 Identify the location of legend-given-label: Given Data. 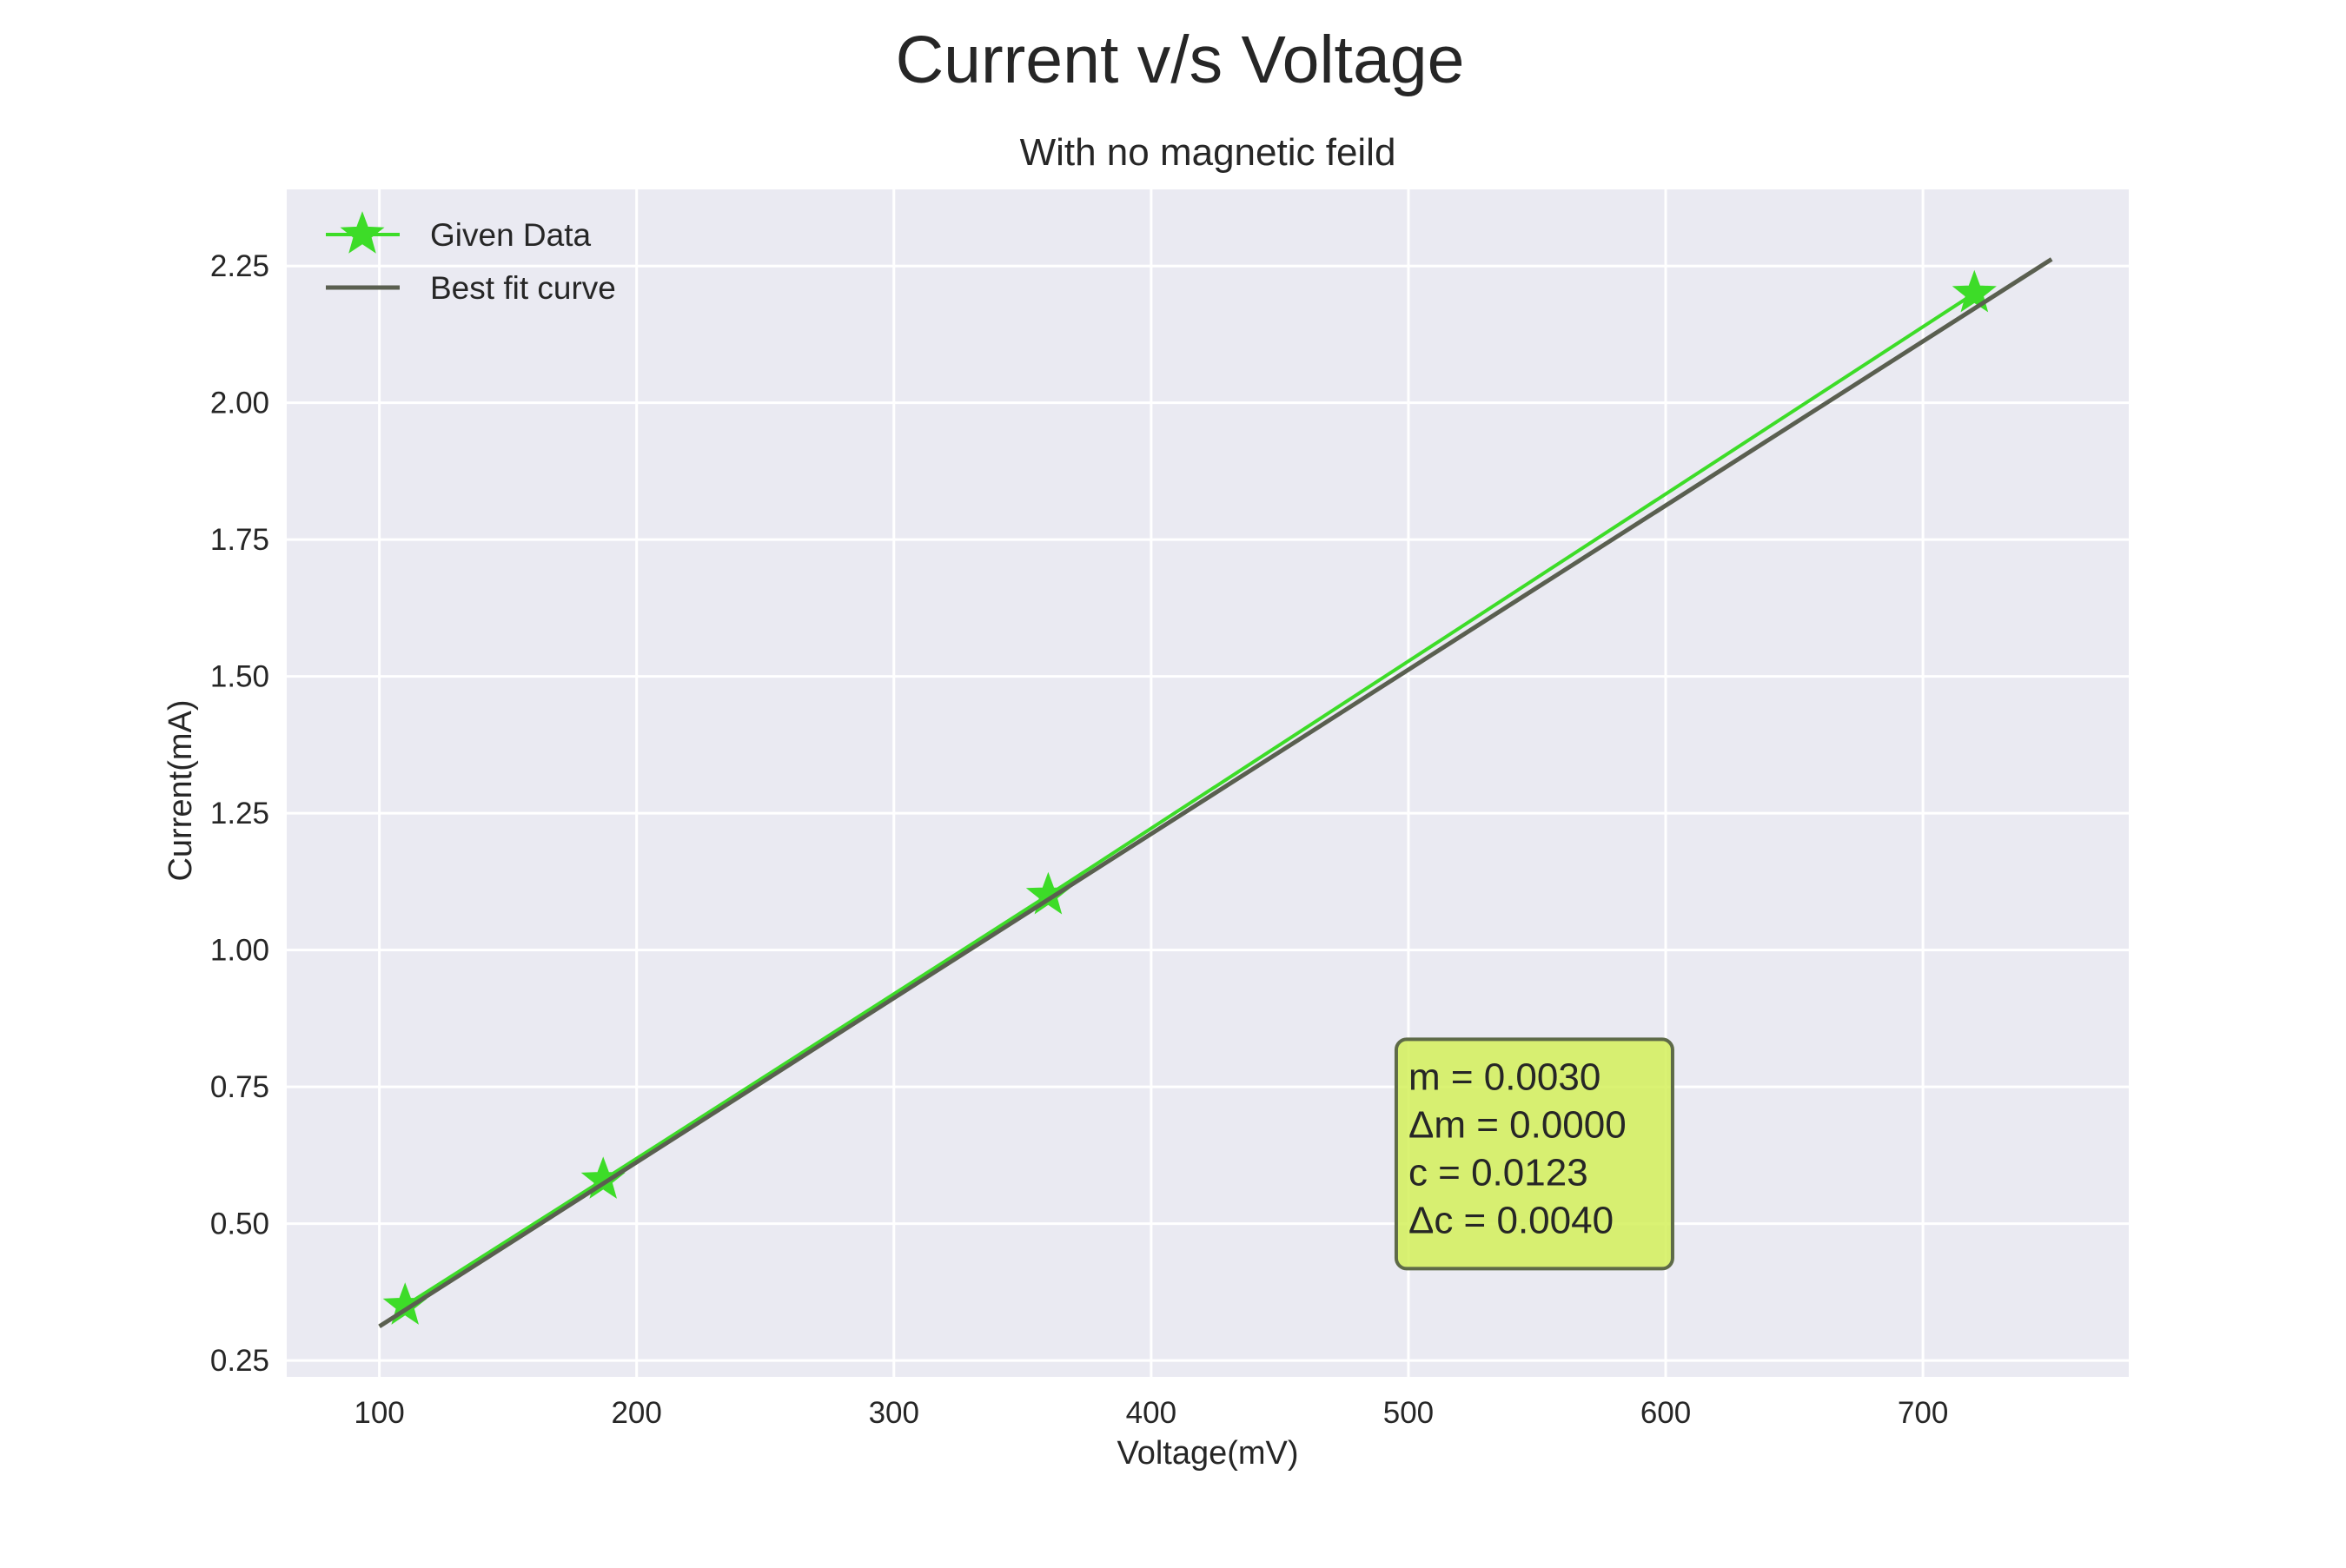
(511, 235).